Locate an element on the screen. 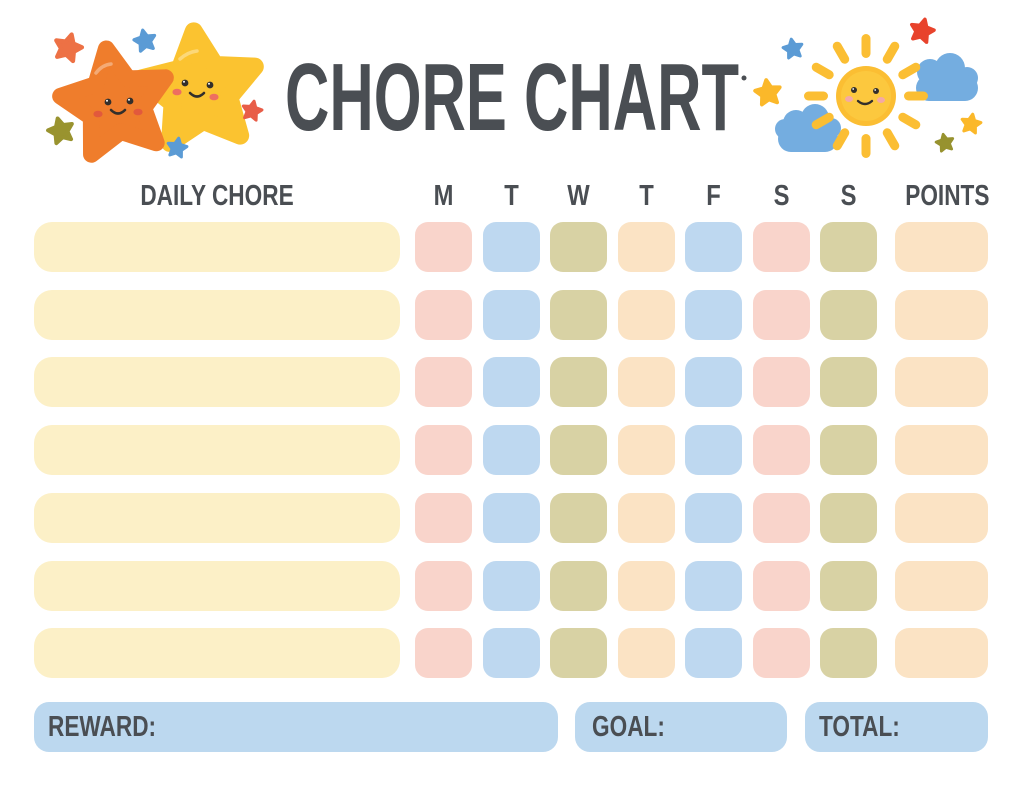 This screenshot has height=803, width=1024. chore-name-field-row4 is located at coordinates (217, 450).